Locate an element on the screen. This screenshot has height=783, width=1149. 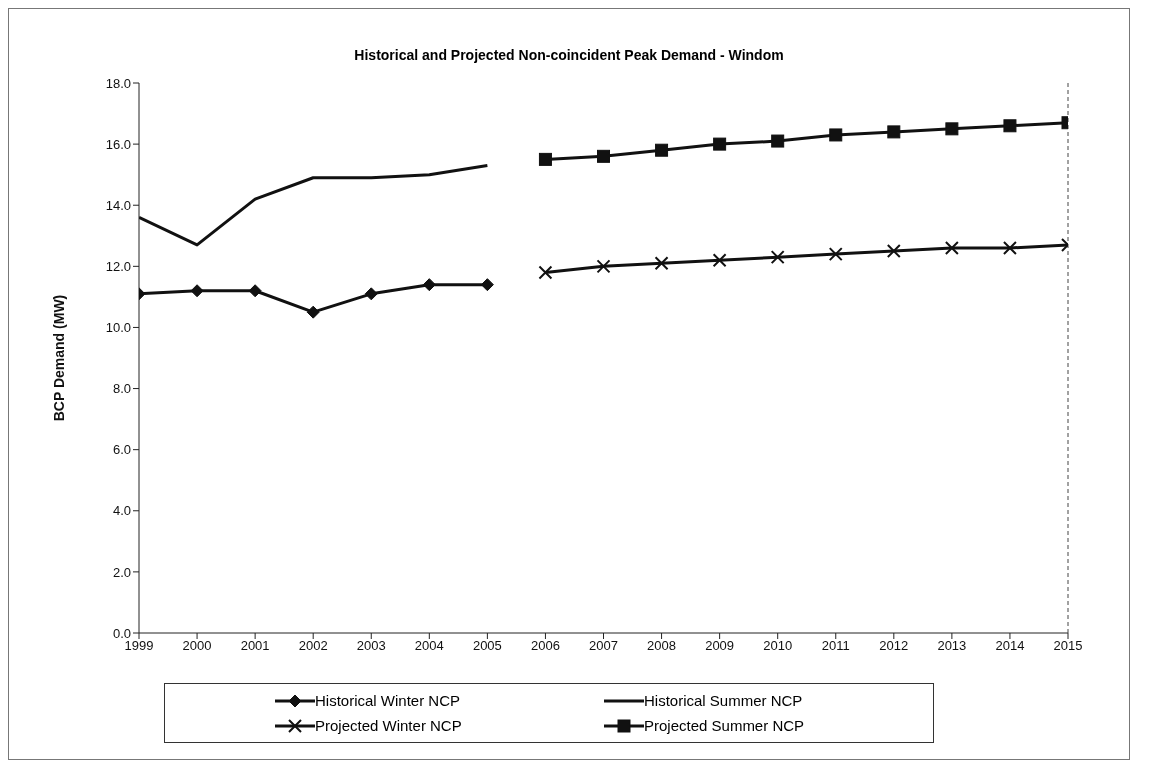
y-tick-label: 12.0 is located at coordinates (118, 266).